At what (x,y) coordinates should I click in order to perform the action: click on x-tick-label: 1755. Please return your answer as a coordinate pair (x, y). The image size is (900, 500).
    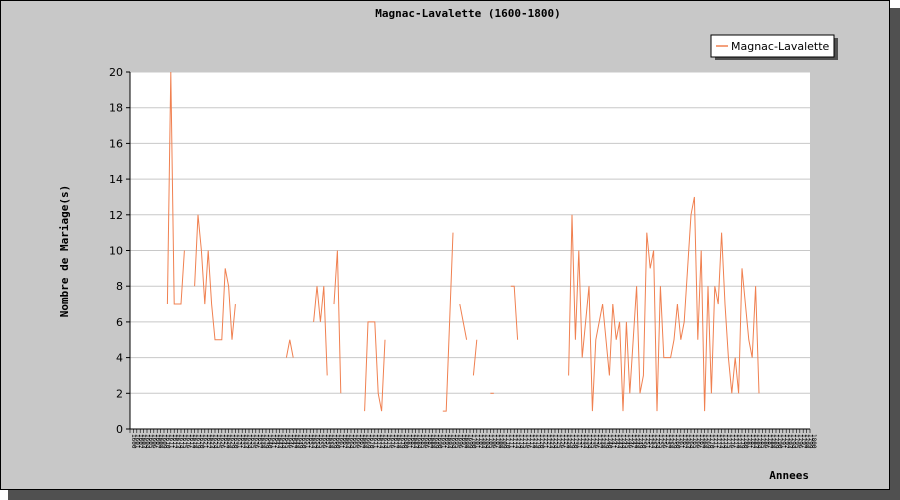
    Looking at the image, I should click on (660, 441).